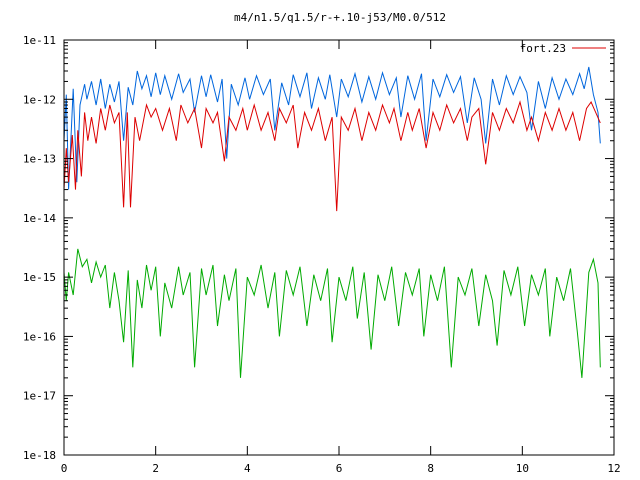  What do you see at coordinates (39, 218) in the screenshot?
I see `y-tick-label: 1e-14` at bounding box center [39, 218].